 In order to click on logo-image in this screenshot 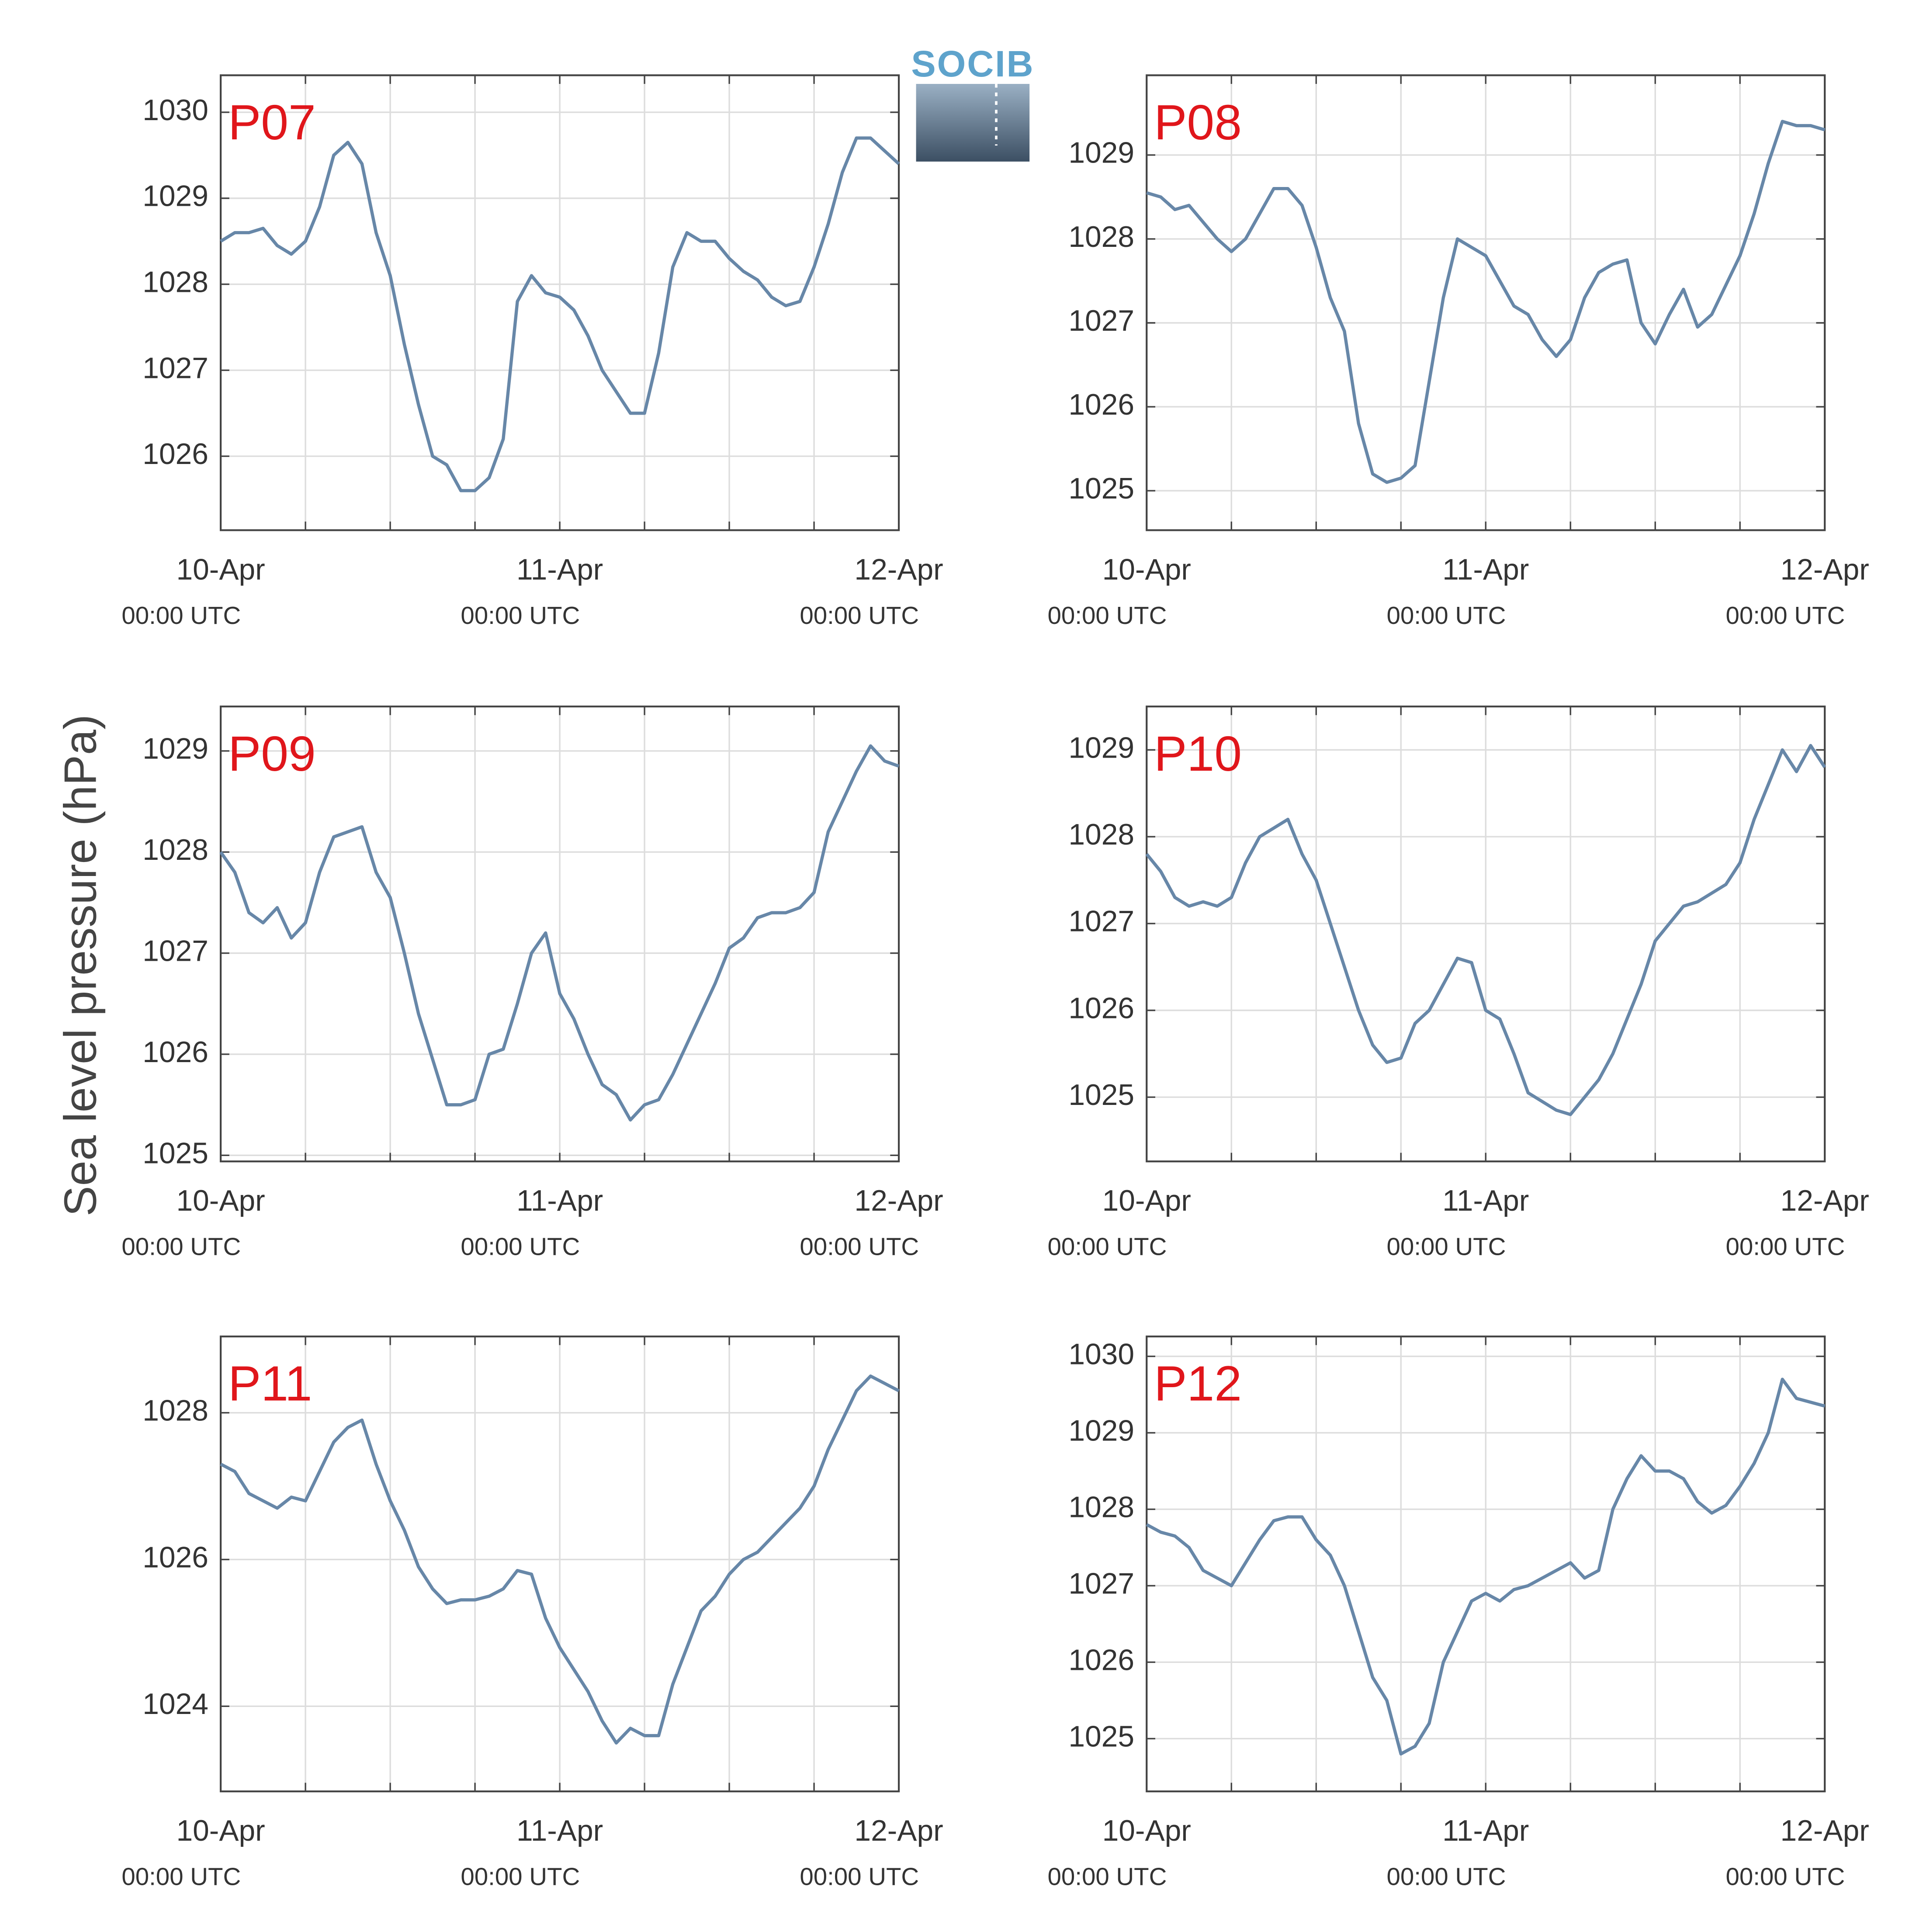, I will do `click(973, 123)`.